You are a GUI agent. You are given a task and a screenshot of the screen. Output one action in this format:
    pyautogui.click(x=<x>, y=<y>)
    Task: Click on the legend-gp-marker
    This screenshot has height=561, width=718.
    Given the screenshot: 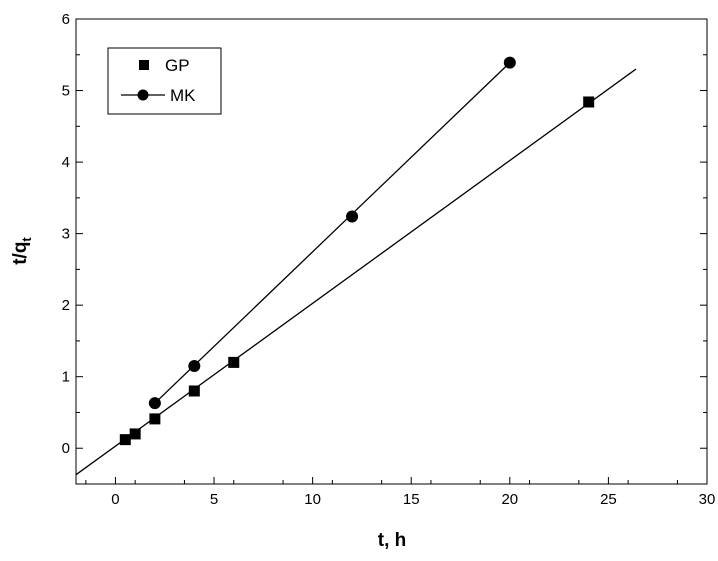 What is the action you would take?
    pyautogui.click(x=144, y=65)
    